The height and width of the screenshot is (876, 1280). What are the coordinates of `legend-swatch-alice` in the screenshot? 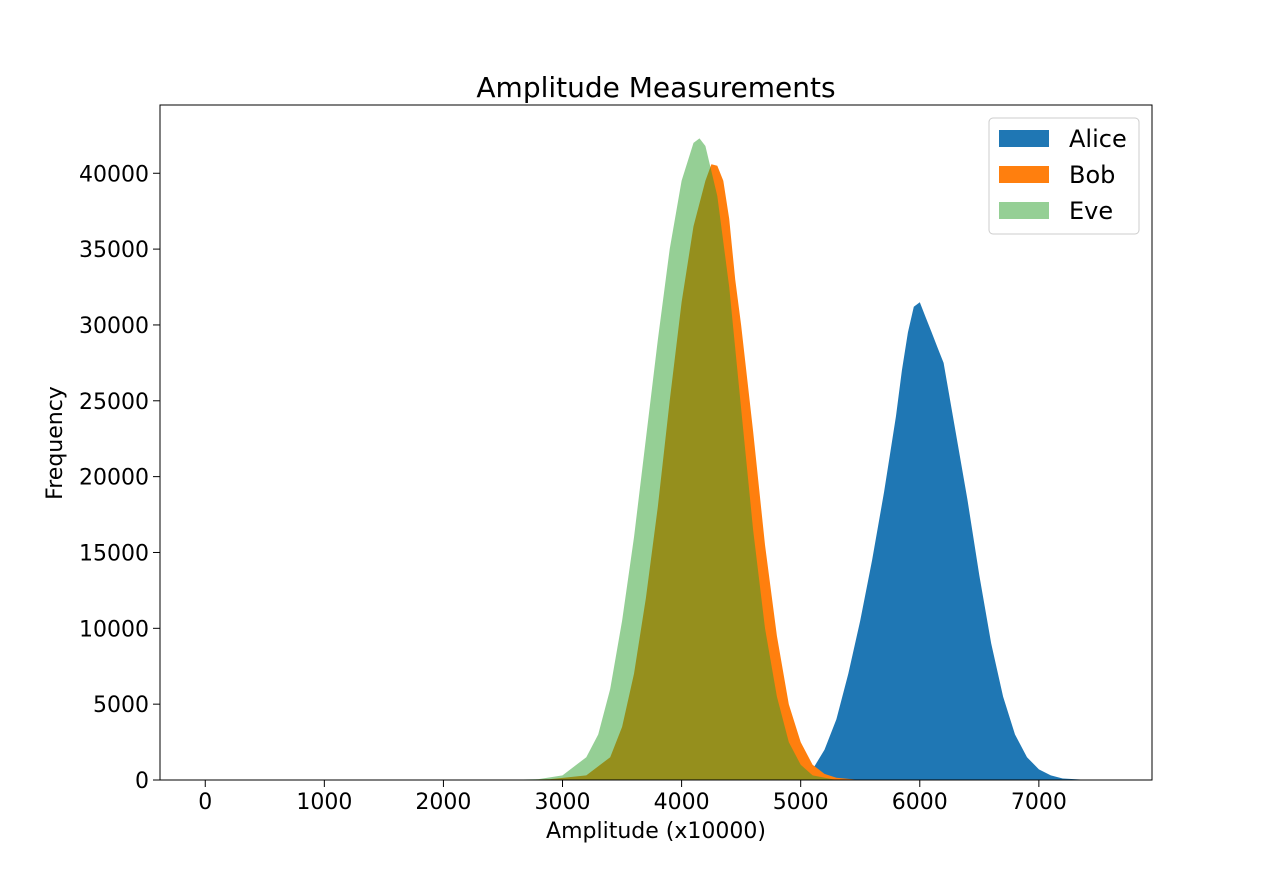 It's located at (1024, 138).